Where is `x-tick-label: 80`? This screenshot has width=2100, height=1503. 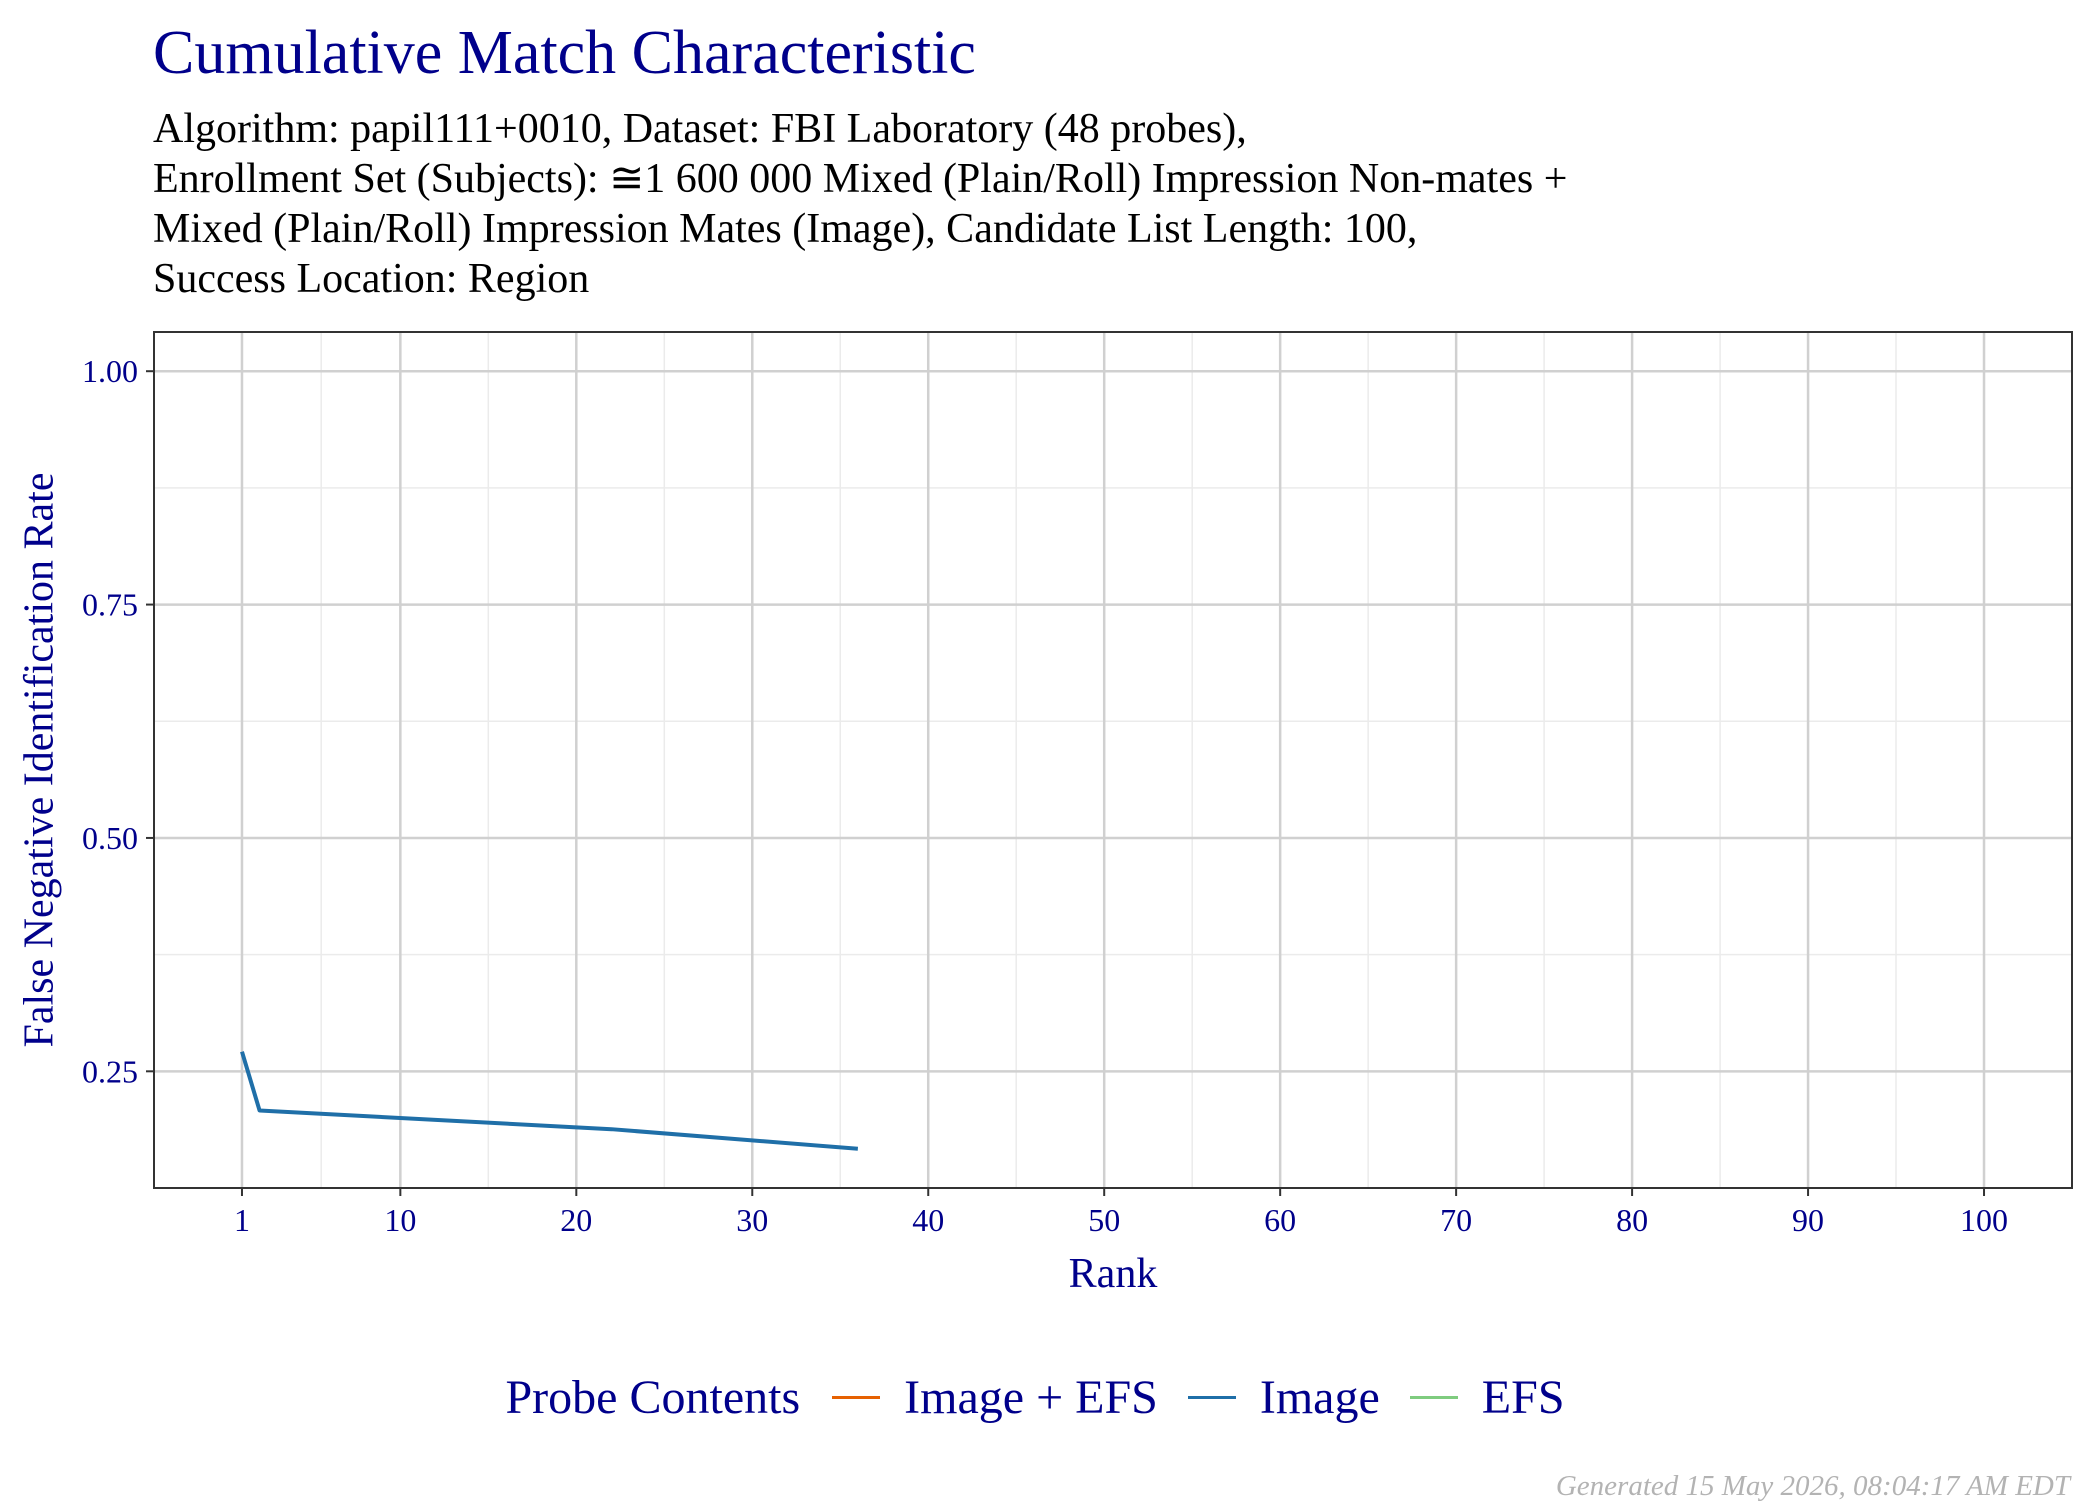 x-tick-label: 80 is located at coordinates (1632, 1220).